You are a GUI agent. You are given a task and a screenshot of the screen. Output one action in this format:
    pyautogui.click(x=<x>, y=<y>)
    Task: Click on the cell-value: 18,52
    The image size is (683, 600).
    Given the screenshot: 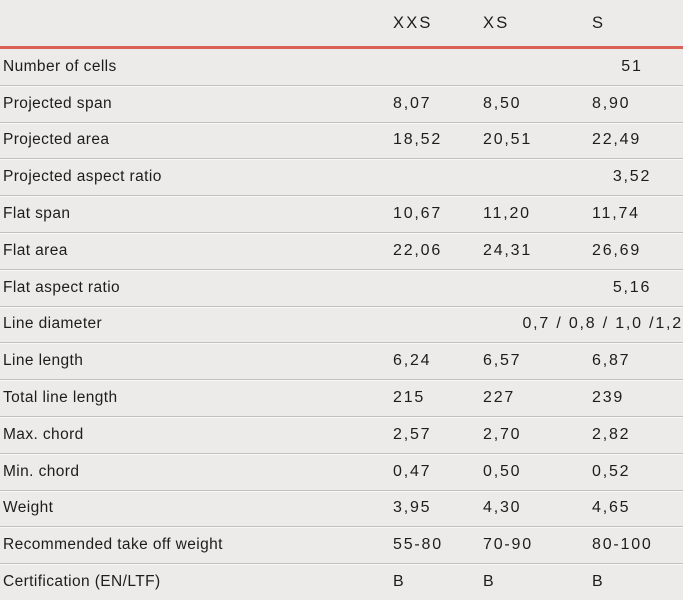 What is the action you would take?
    pyautogui.click(x=418, y=140)
    